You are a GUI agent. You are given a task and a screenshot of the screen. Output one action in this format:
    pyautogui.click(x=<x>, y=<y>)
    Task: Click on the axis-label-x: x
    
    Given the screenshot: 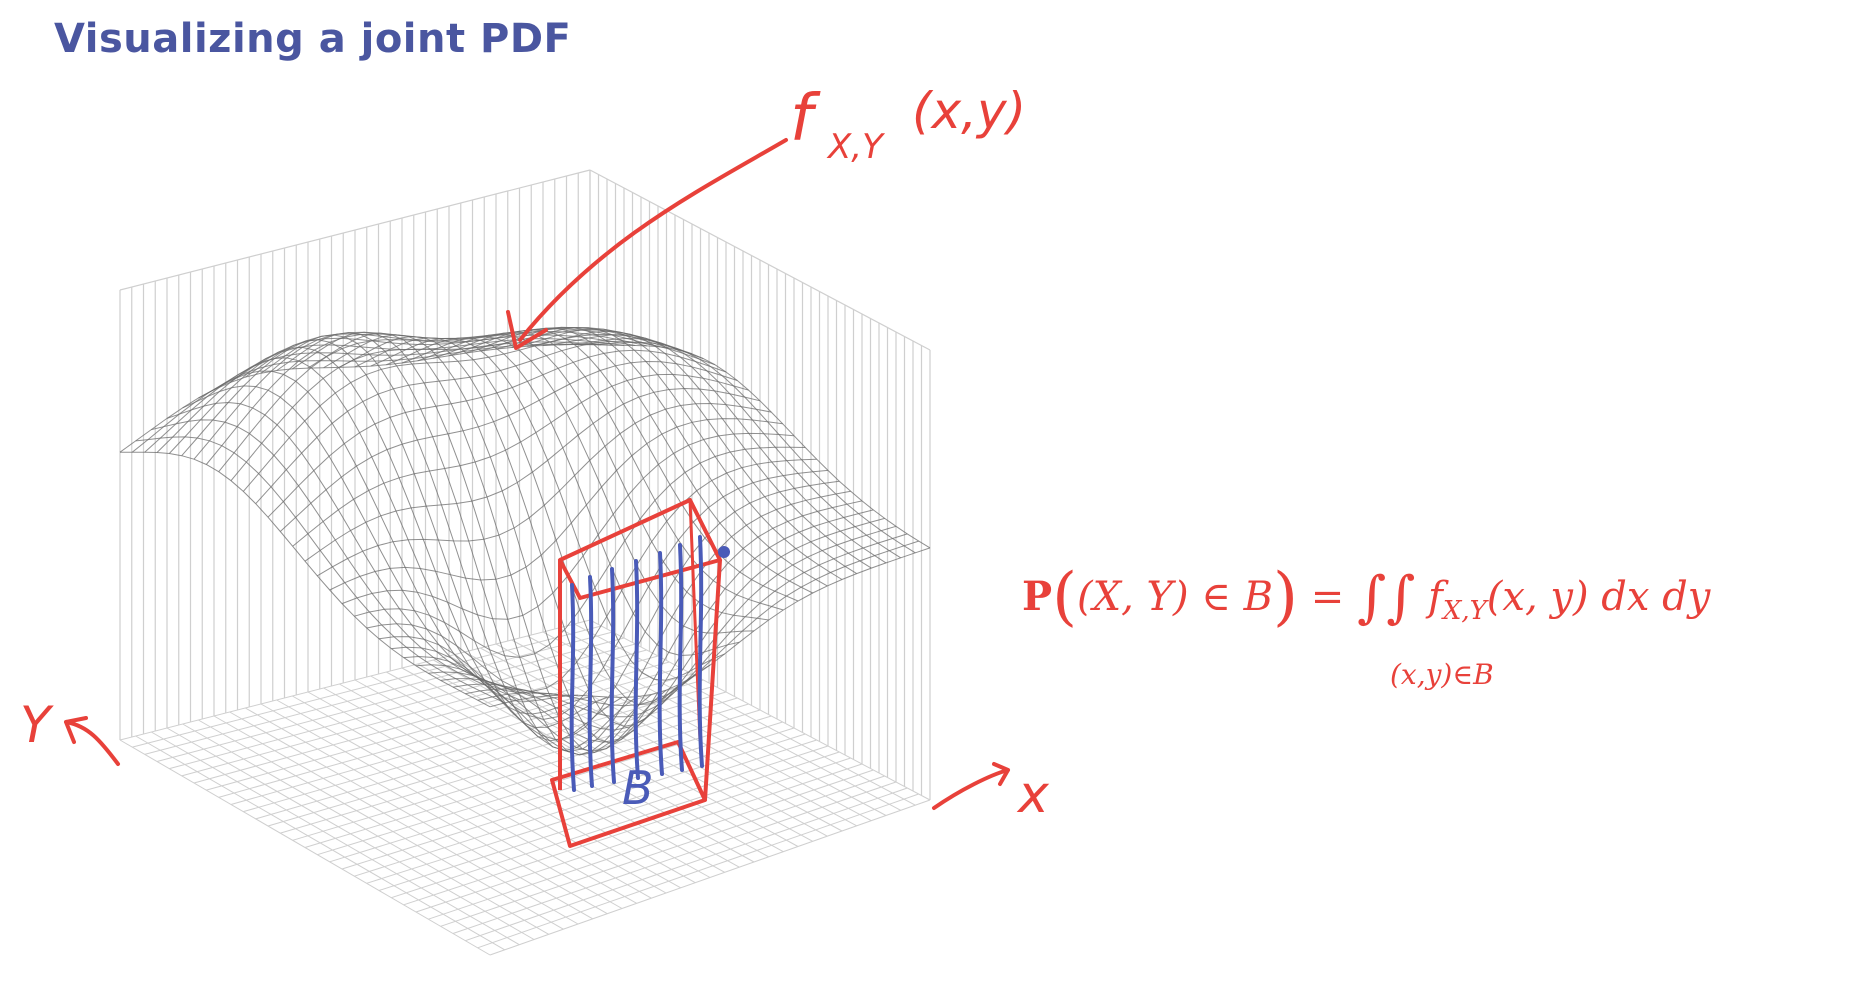 What is the action you would take?
    pyautogui.click(x=1033, y=795)
    